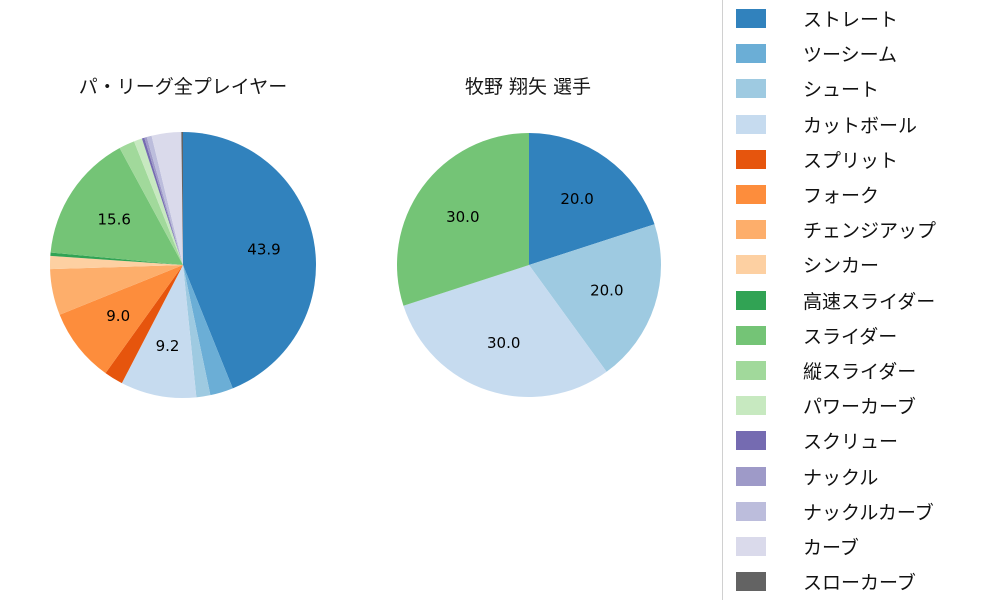  I want to click on legend-item: ツーシーム, so click(861, 53).